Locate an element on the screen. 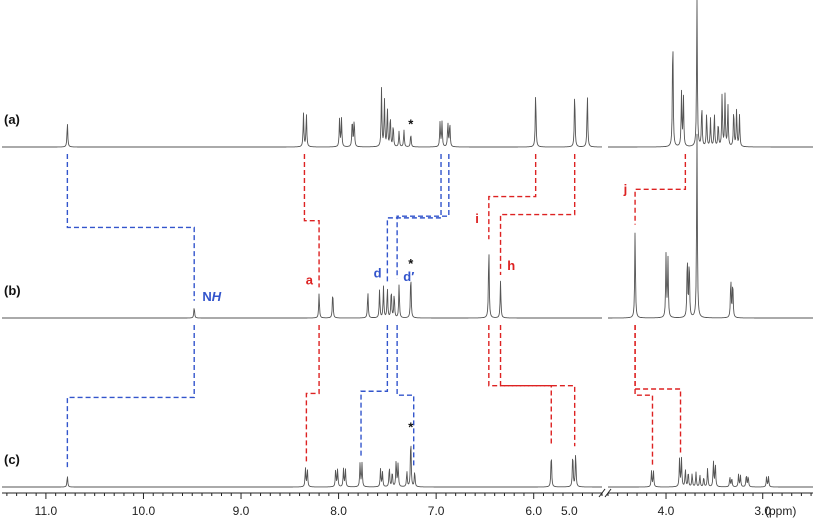 Image resolution: width=817 pixels, height=520 pixels. peak-label-1: NH is located at coordinates (211, 296).